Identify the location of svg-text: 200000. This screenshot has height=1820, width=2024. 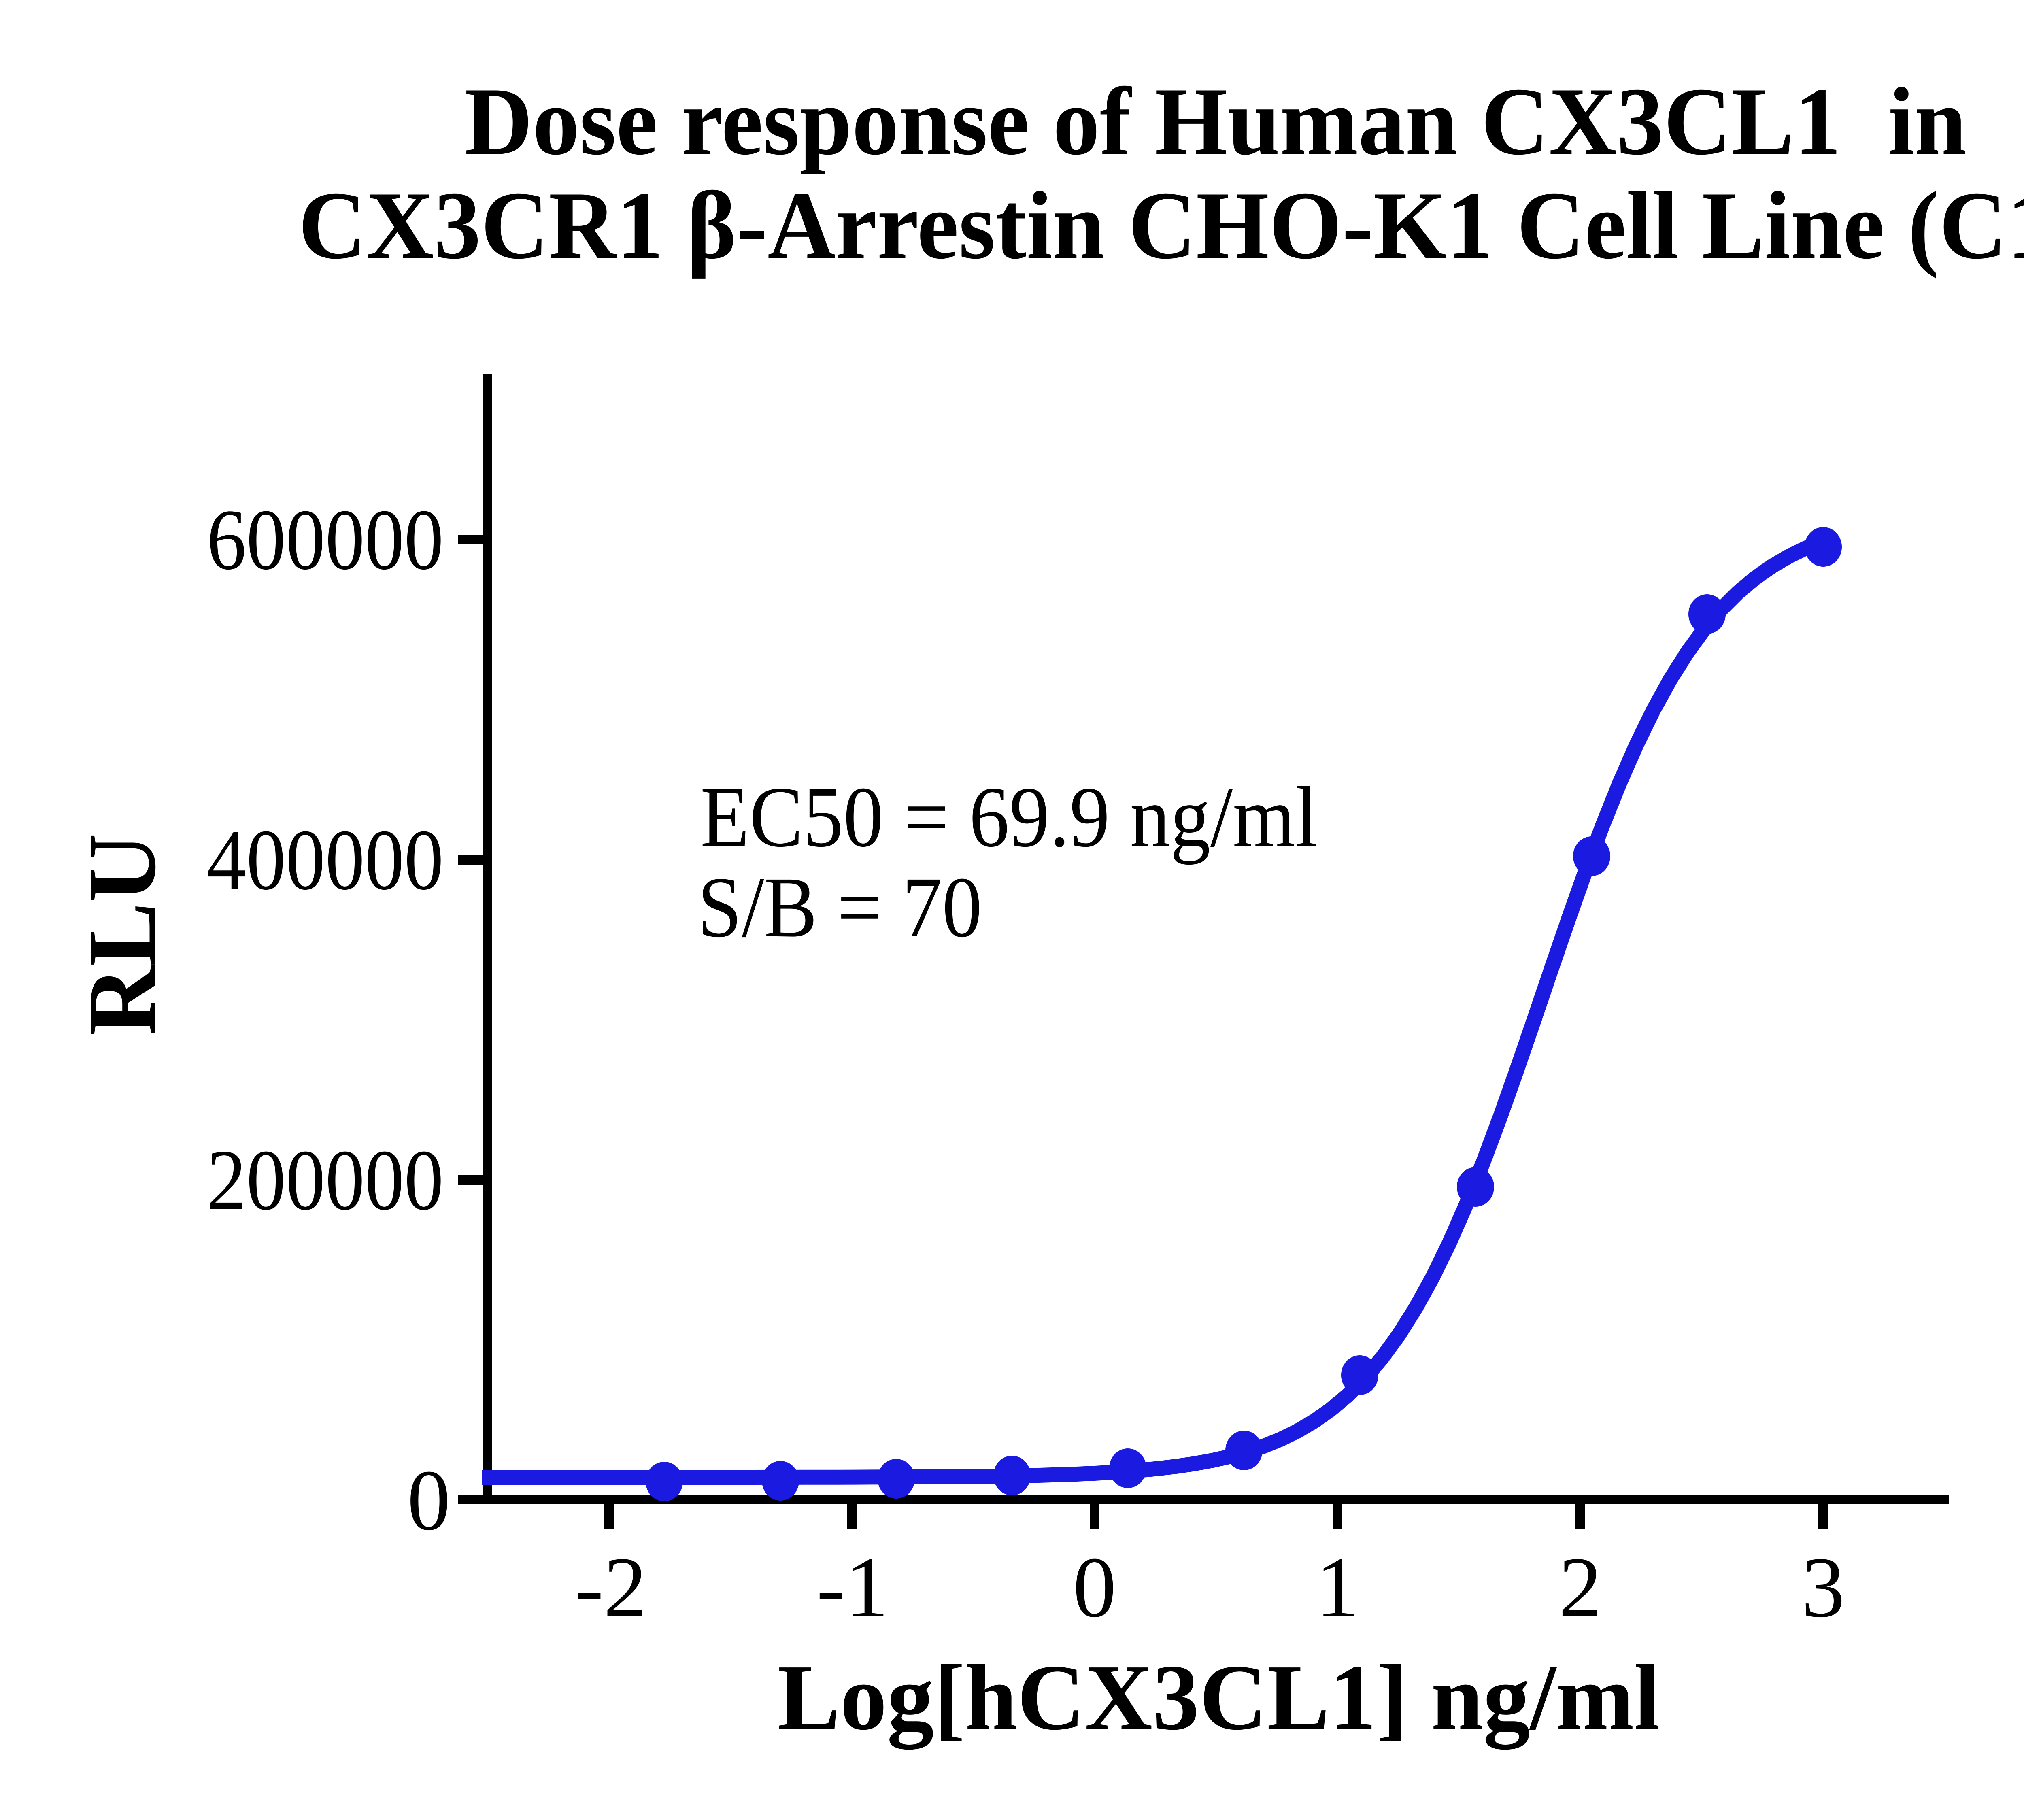
(325, 1180).